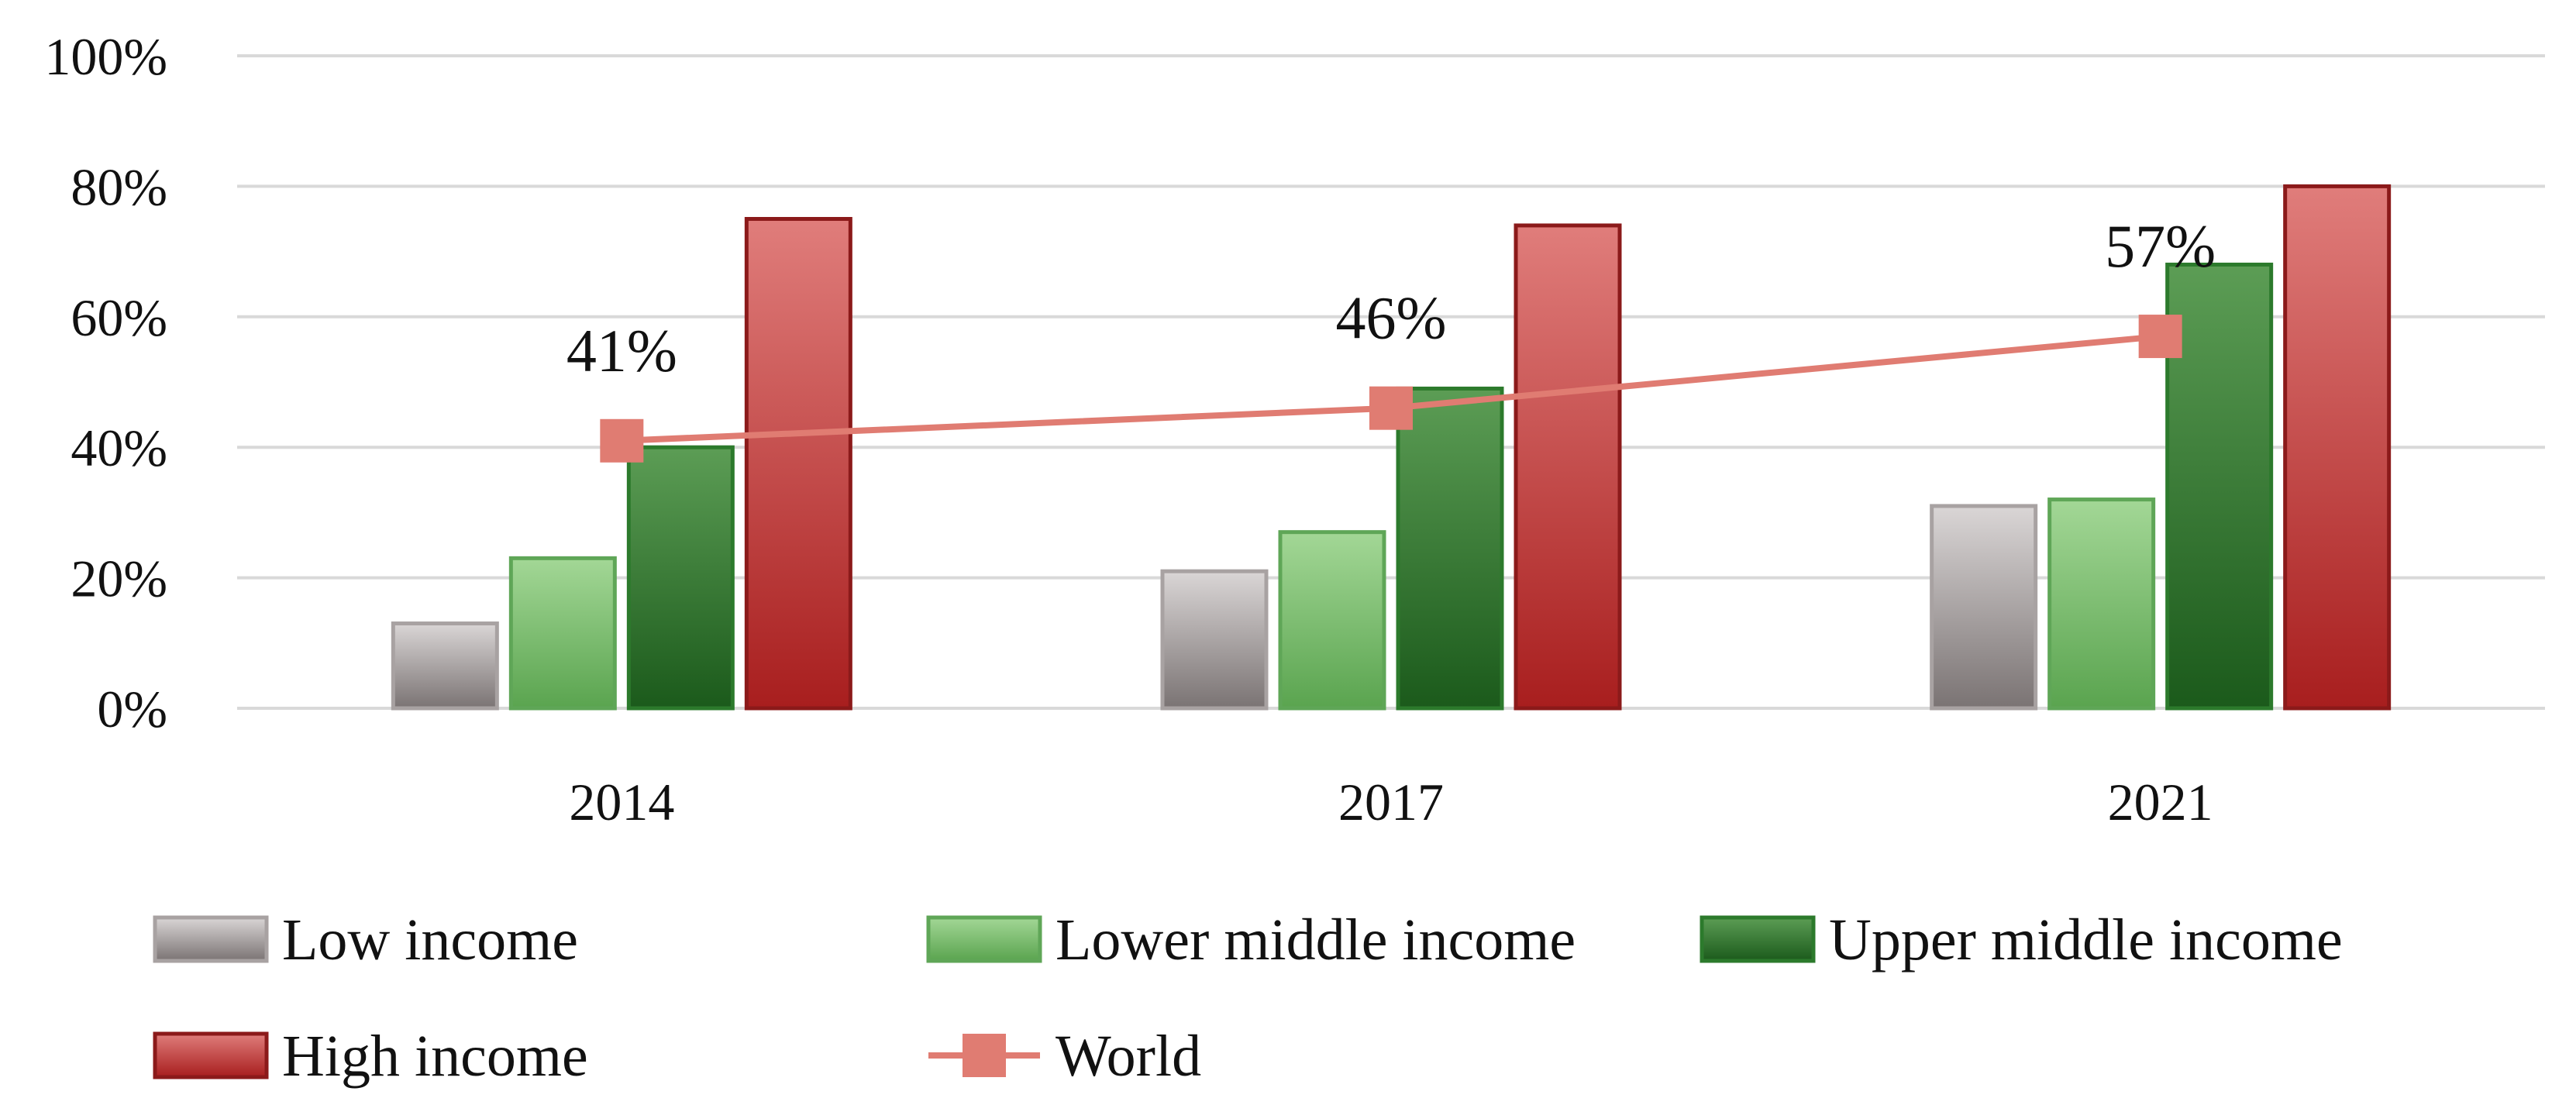  I want to click on legend-item-lower-middle-income: Lower middle income, so click(1251, 940).